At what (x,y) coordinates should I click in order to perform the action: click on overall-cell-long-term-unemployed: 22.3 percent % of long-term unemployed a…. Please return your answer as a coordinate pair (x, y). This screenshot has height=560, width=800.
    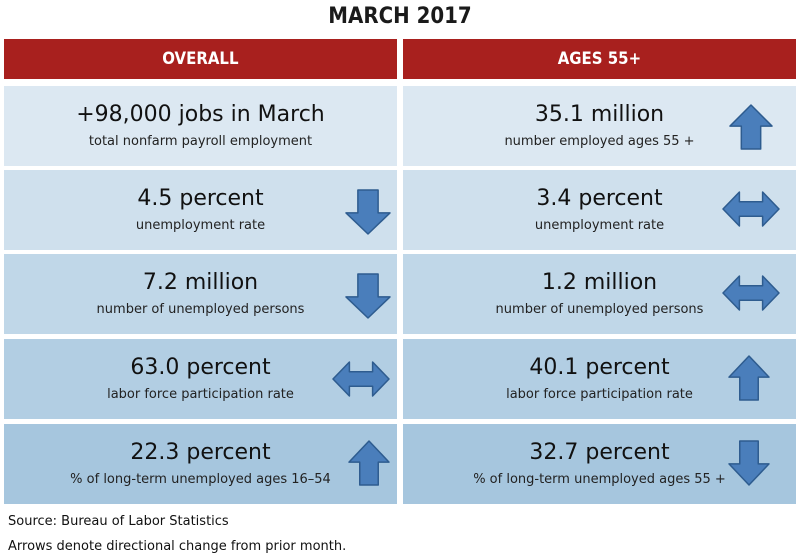
    Looking at the image, I should click on (200, 464).